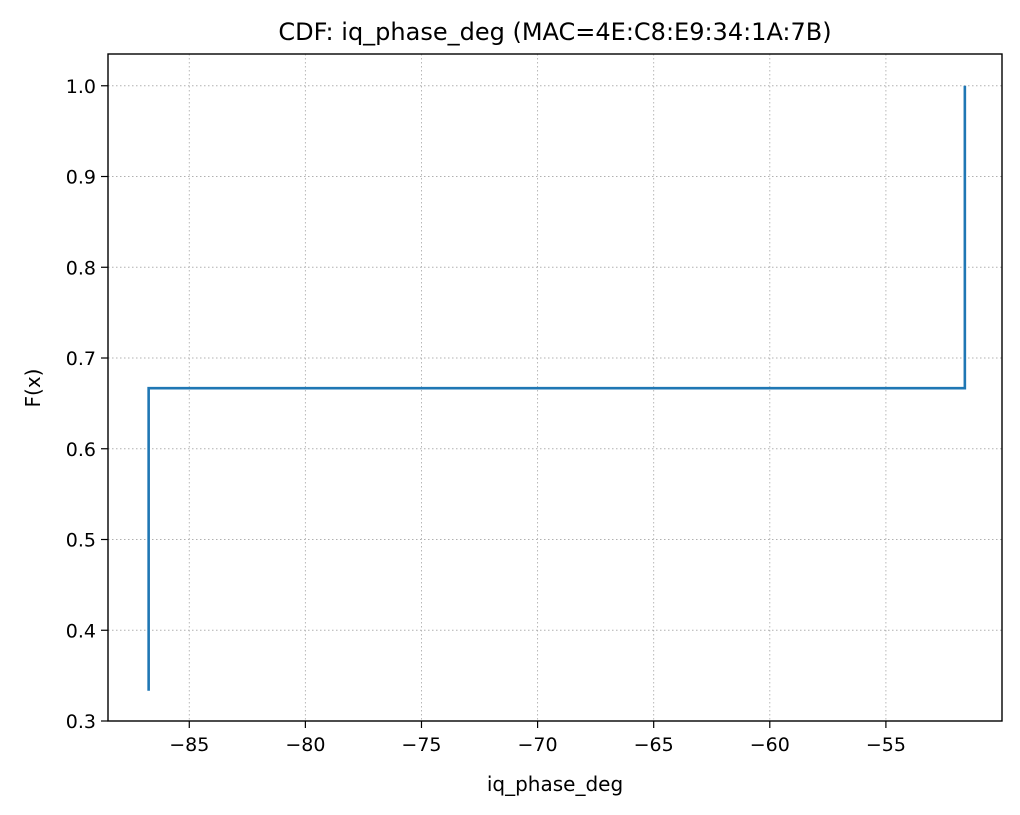 Image resolution: width=1020 pixels, height=815 pixels. I want to click on y-axis-ticks: 0.3 0.4 0.5 0.6 0.7 0.8 0.9 1.0, so click(87, 404).